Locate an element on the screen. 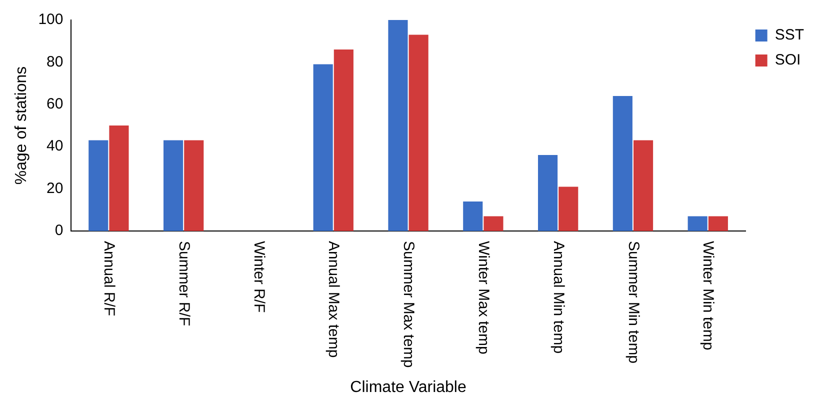 Image resolution: width=832 pixels, height=409 pixels. y-axis-title: %age of stations is located at coordinates (21, 125).